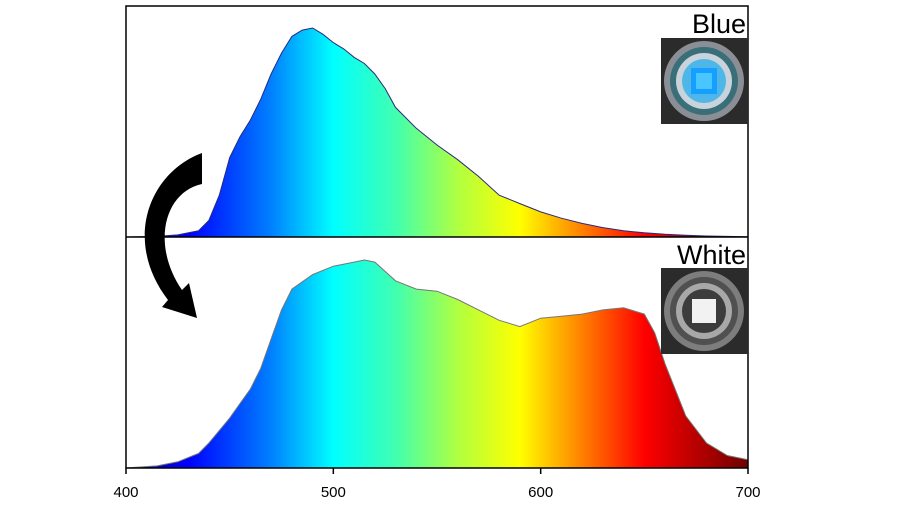 The width and height of the screenshot is (900, 506). Describe the element at coordinates (747, 492) in the screenshot. I see `x-tick-label: 700` at that location.